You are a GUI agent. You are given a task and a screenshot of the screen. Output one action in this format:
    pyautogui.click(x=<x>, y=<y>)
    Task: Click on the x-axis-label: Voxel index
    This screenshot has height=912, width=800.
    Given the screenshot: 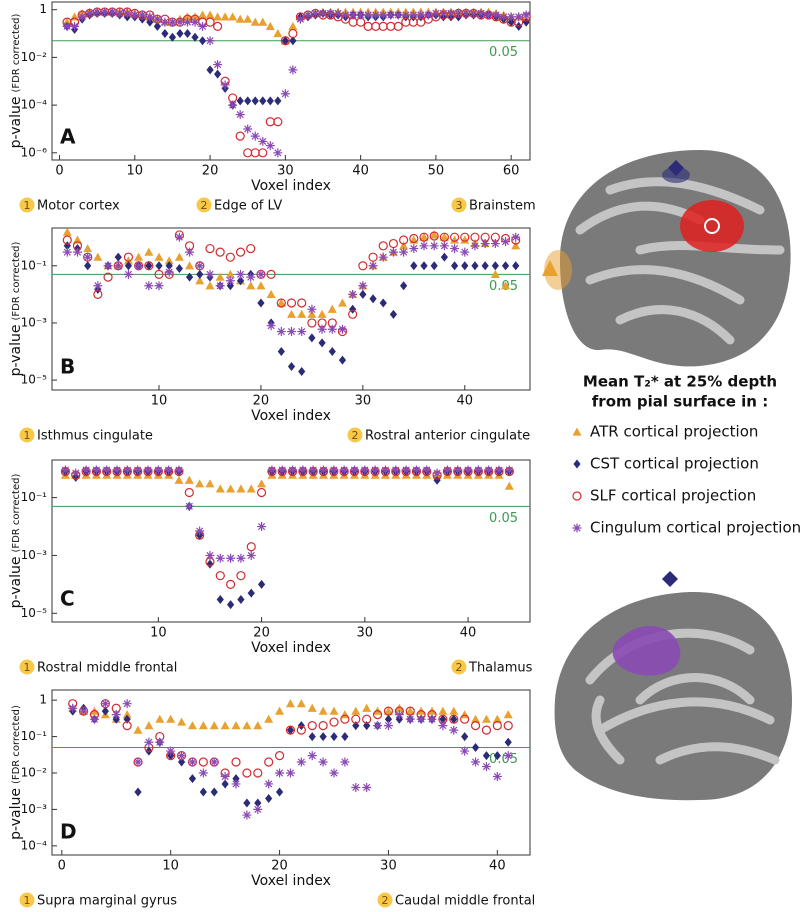 What is the action you would take?
    pyautogui.click(x=291, y=186)
    